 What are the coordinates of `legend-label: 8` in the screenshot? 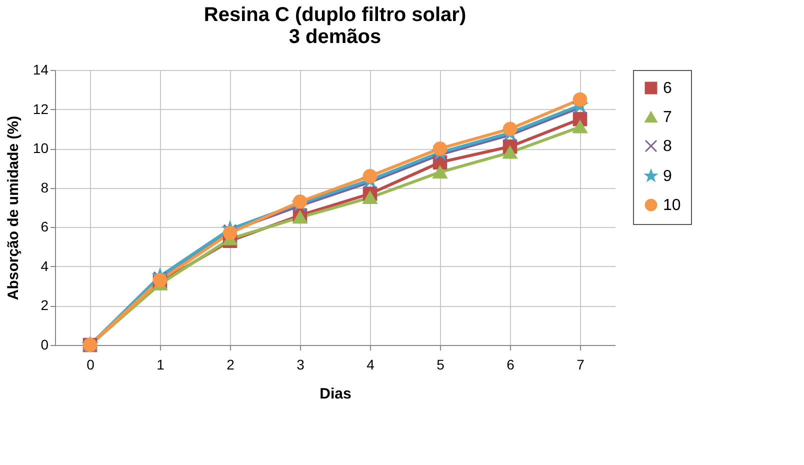 It's located at (667, 146).